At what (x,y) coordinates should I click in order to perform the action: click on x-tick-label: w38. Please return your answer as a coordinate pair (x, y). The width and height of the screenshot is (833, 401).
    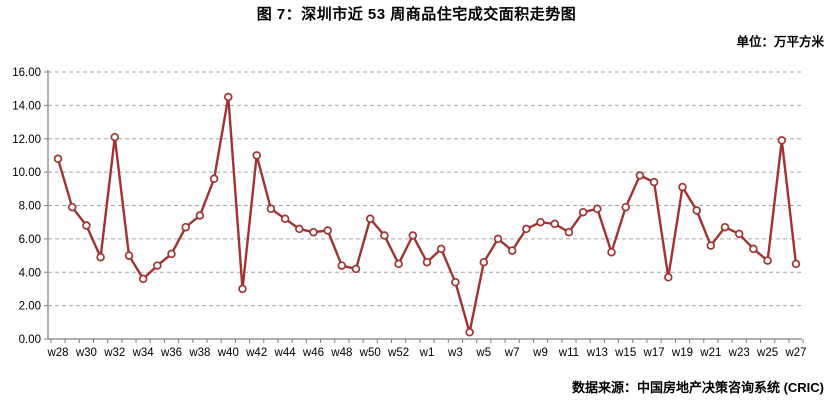
    Looking at the image, I should click on (199, 353).